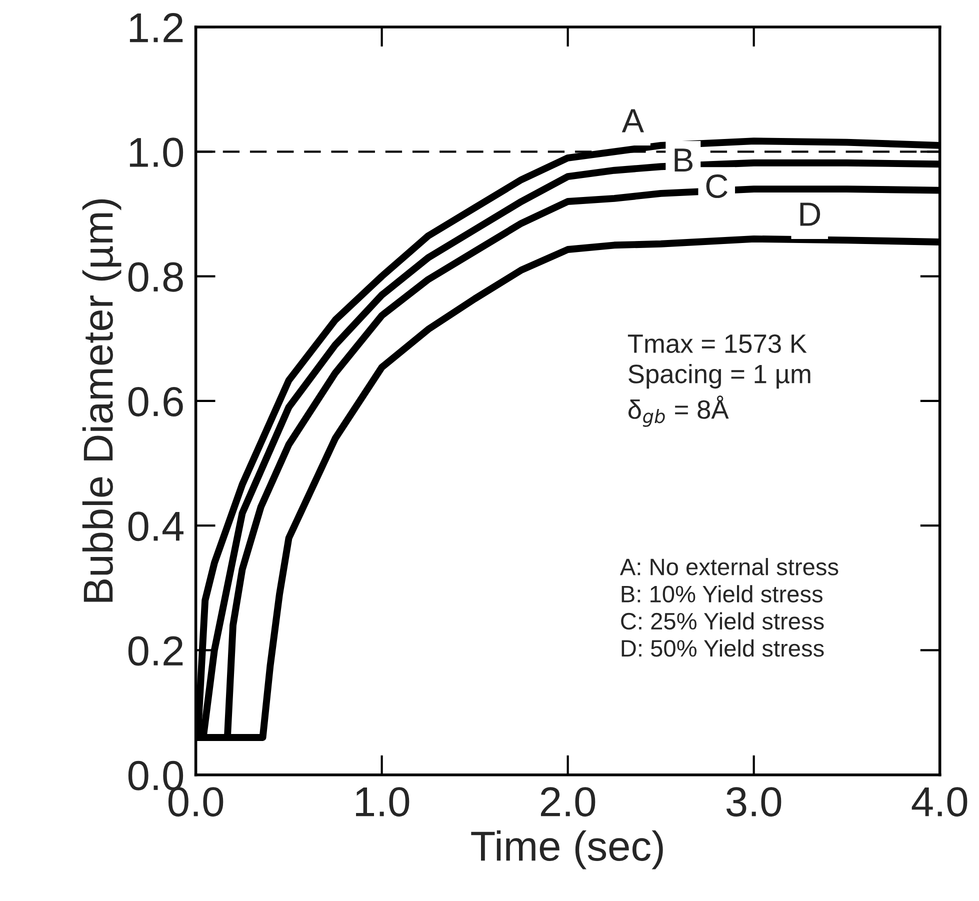 Image resolution: width=979 pixels, height=901 pixels. What do you see at coordinates (102, 400) in the screenshot?
I see `y-axis-title: Bubble Diameter (µm)` at bounding box center [102, 400].